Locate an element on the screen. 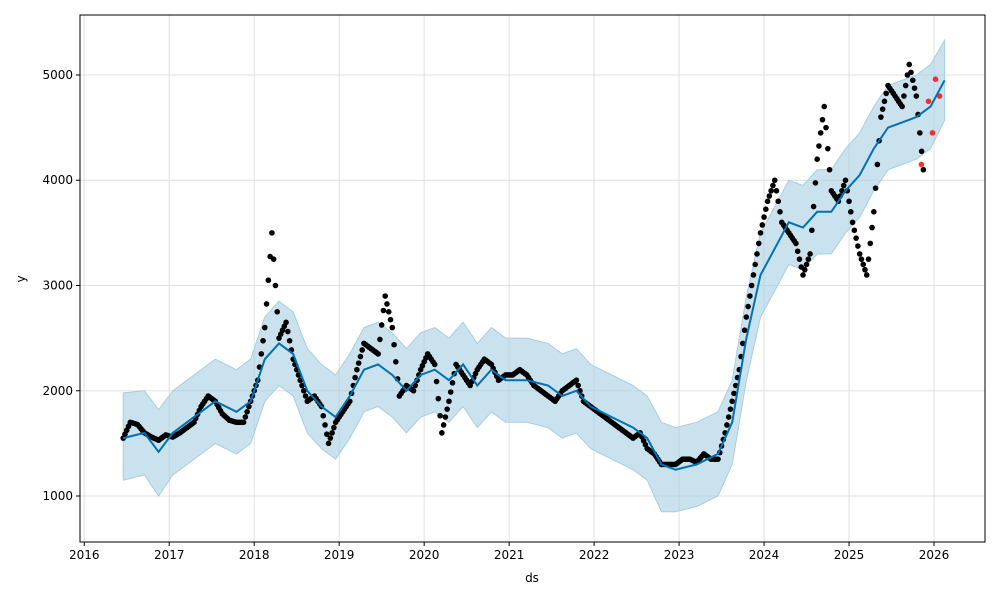 The width and height of the screenshot is (1000, 604). x-tick-label: 2019 is located at coordinates (339, 555).